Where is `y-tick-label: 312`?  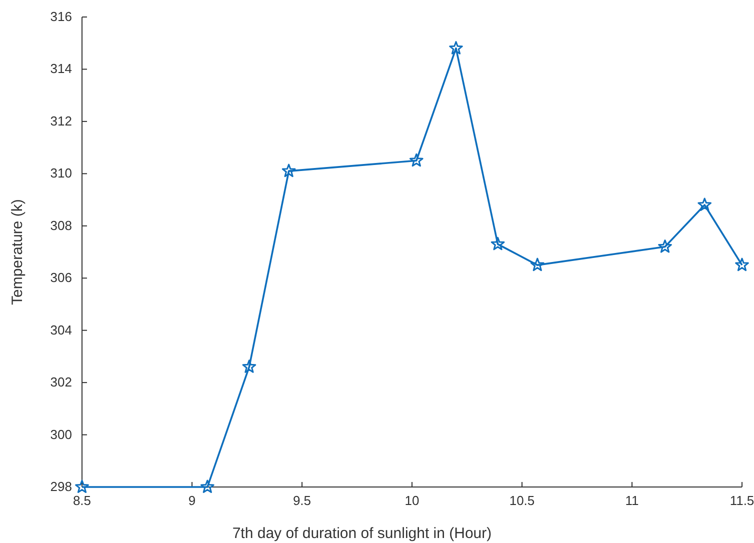
y-tick-label: 312 is located at coordinates (61, 120).